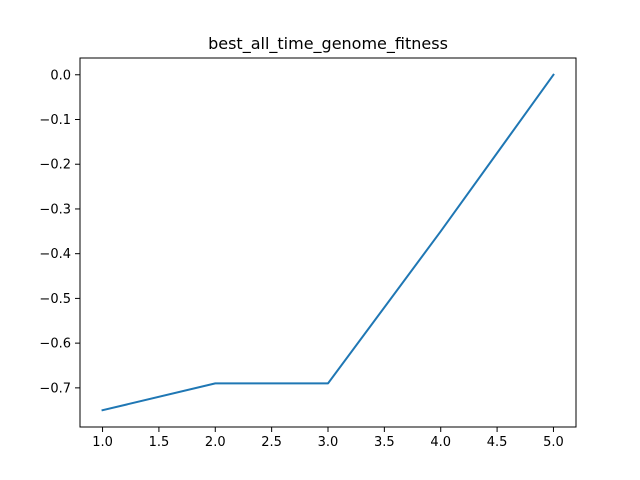  What do you see at coordinates (55, 344) in the screenshot?
I see `y-tick-label: −0.6` at bounding box center [55, 344].